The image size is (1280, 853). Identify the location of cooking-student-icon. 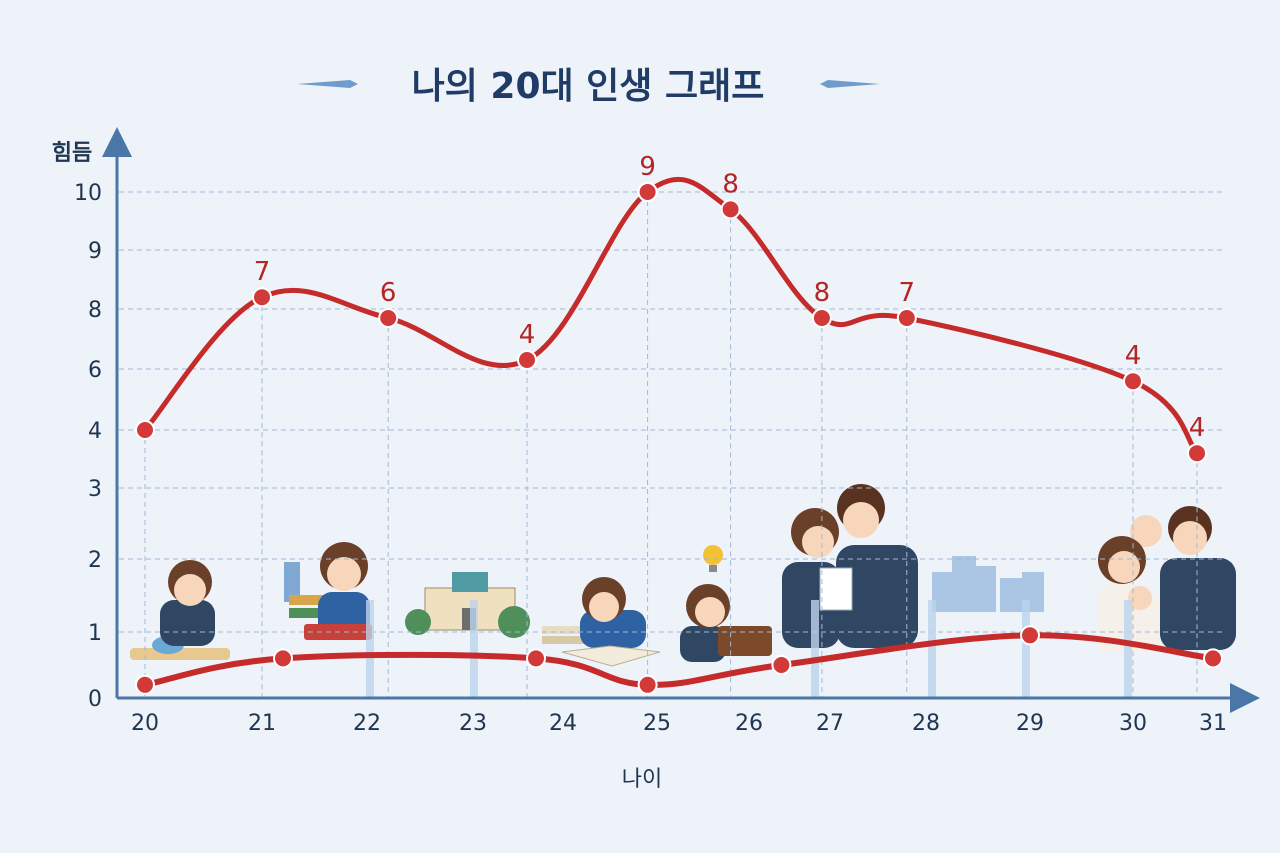
(180, 610).